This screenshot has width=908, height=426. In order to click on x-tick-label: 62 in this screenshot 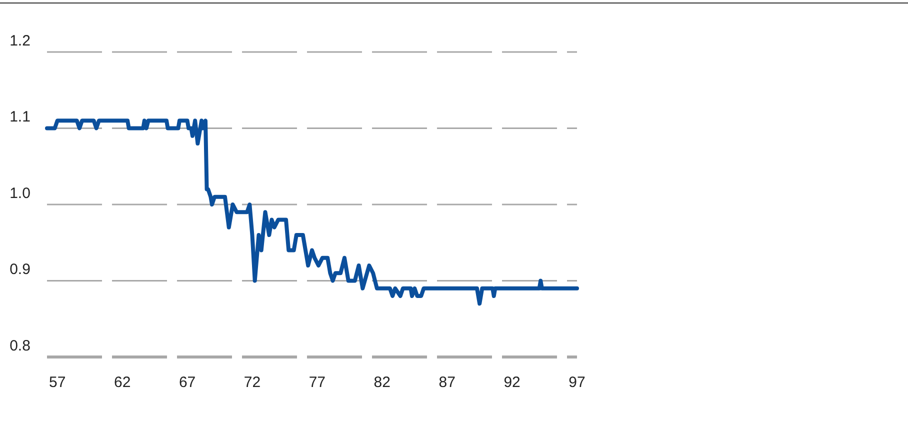, I will do `click(122, 382)`.